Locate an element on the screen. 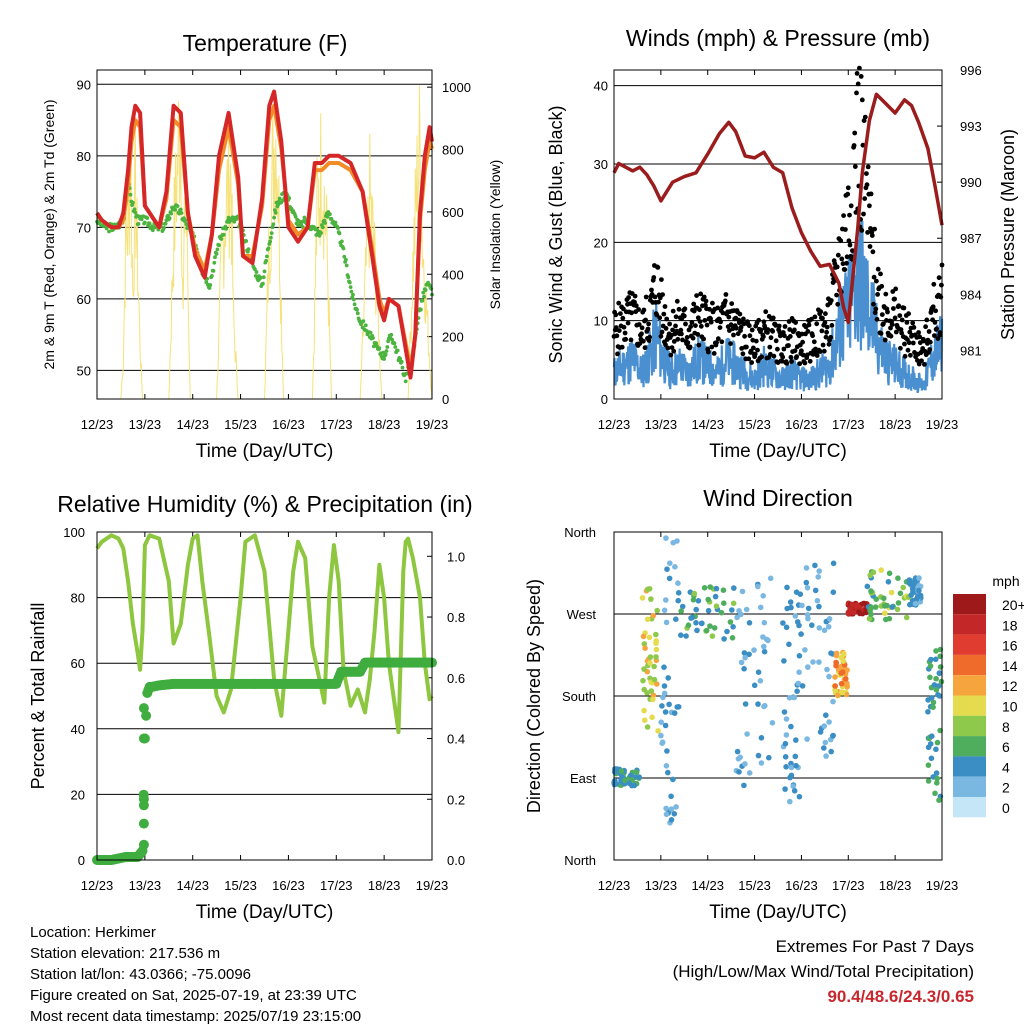 The height and width of the screenshot is (1027, 1024). y-tick-label: East is located at coordinates (583, 778).